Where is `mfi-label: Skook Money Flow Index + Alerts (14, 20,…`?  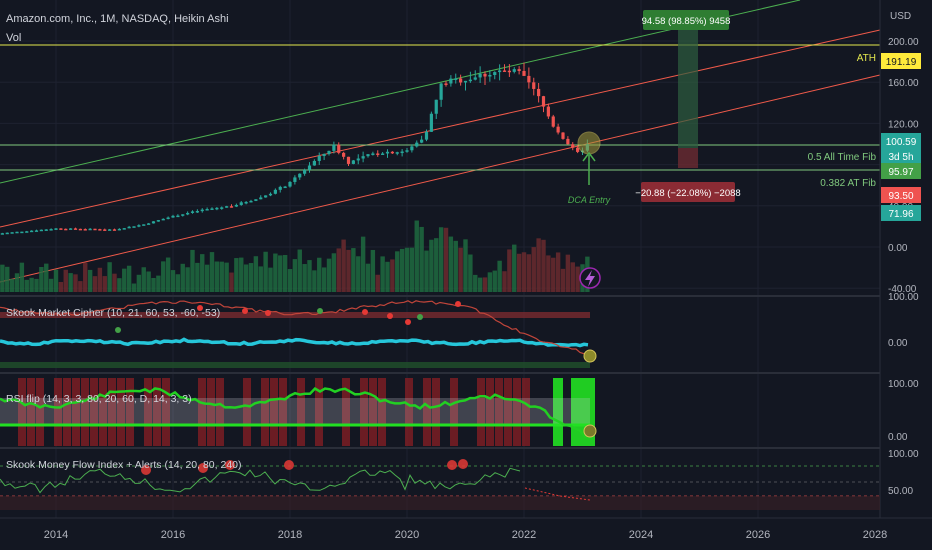
mfi-label: Skook Money Flow Index + Alerts (14, 20,… is located at coordinates (124, 465).